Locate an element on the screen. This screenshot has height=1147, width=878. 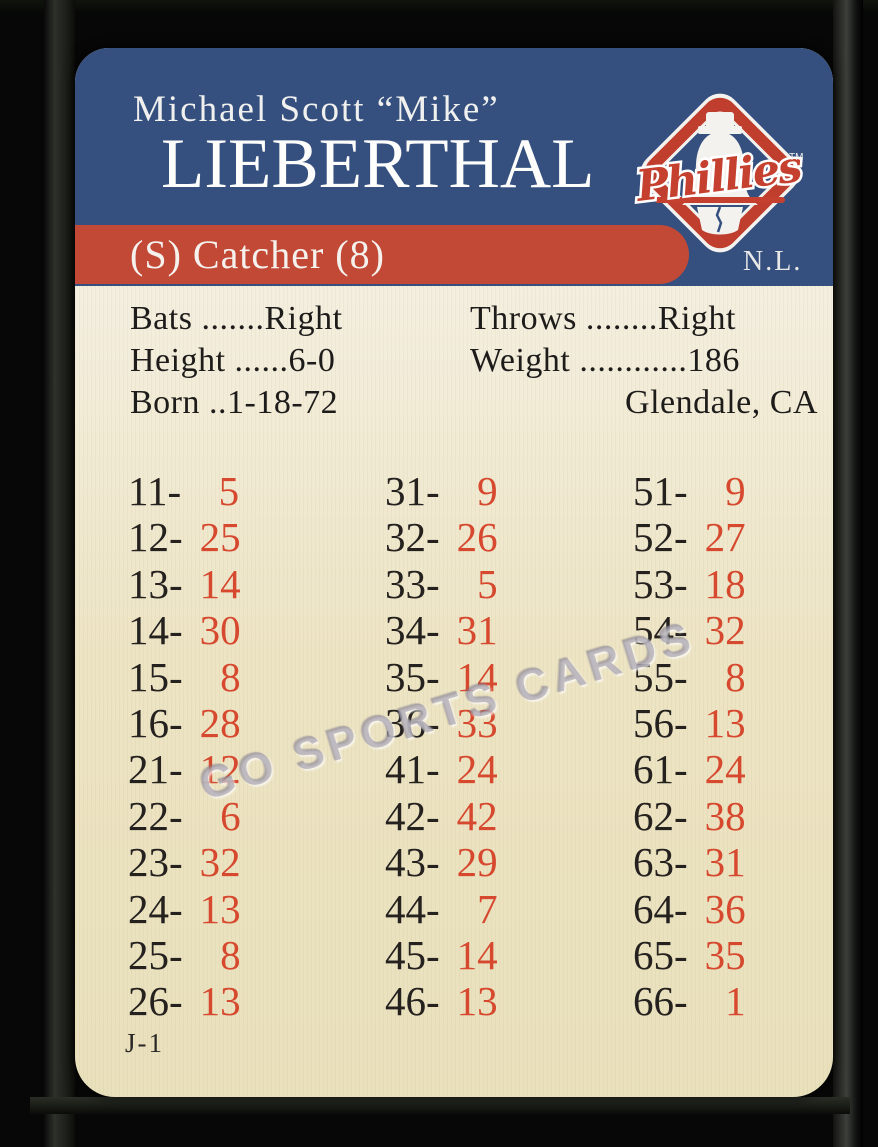
dice-roll-label: 55- is located at coordinates (660, 676).